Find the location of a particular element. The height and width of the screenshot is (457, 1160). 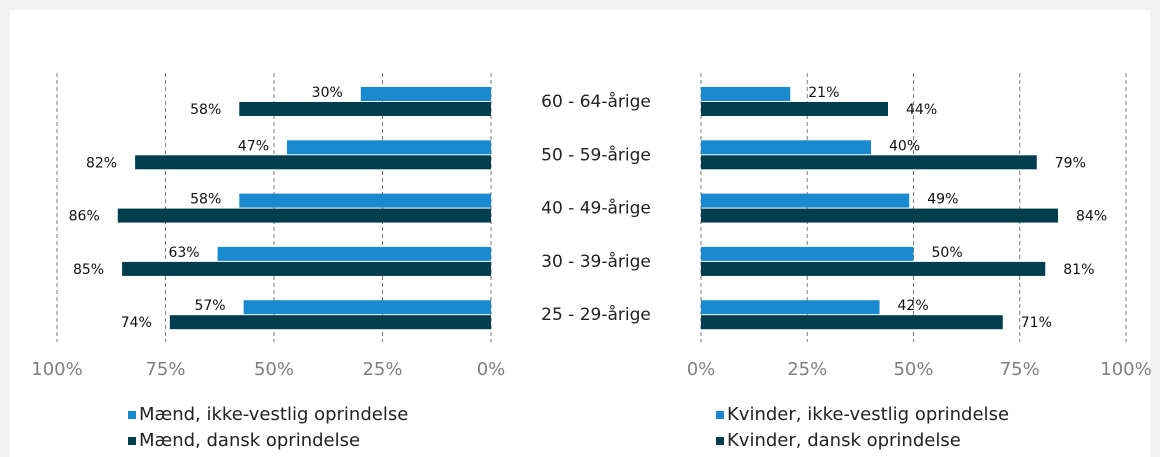

data-label: 84% is located at coordinates (1091, 217).